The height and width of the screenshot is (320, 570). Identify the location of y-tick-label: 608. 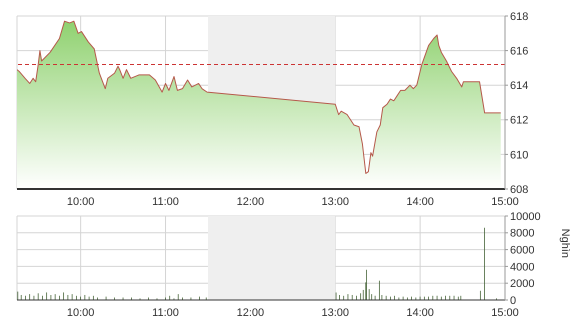
(519, 190).